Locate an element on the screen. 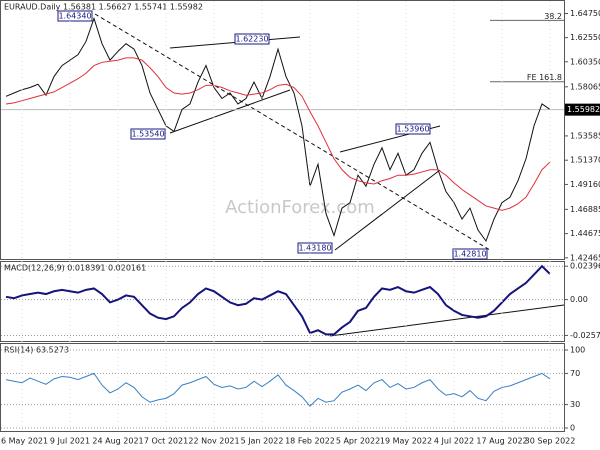  x-tick-label: 26 May 2021 is located at coordinates (24, 441).